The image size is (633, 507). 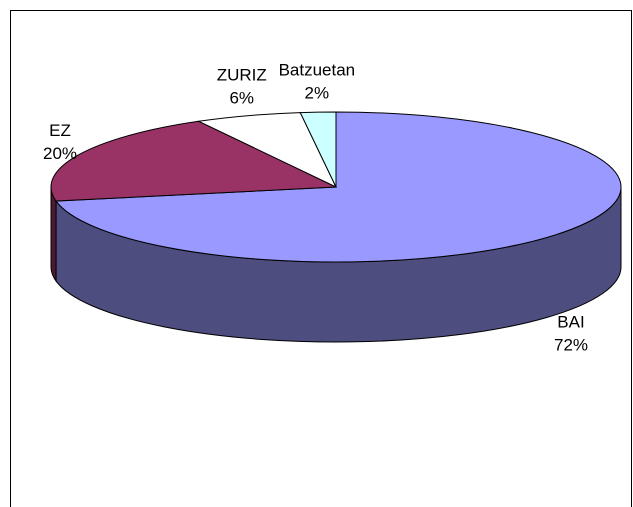 What do you see at coordinates (570, 321) in the screenshot?
I see `slice-label: BAI` at bounding box center [570, 321].